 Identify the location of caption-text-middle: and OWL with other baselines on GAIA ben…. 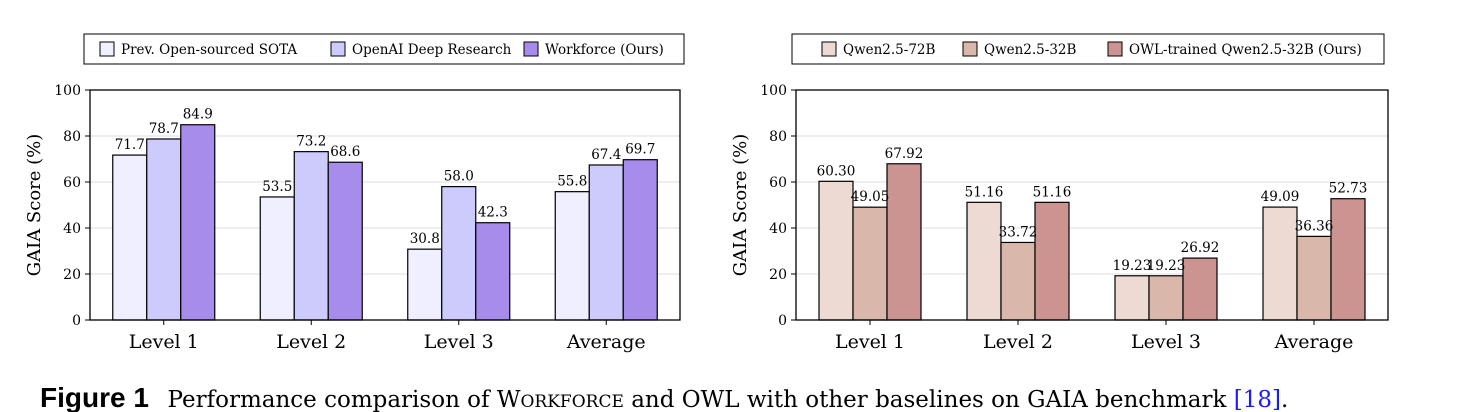
(928, 399).